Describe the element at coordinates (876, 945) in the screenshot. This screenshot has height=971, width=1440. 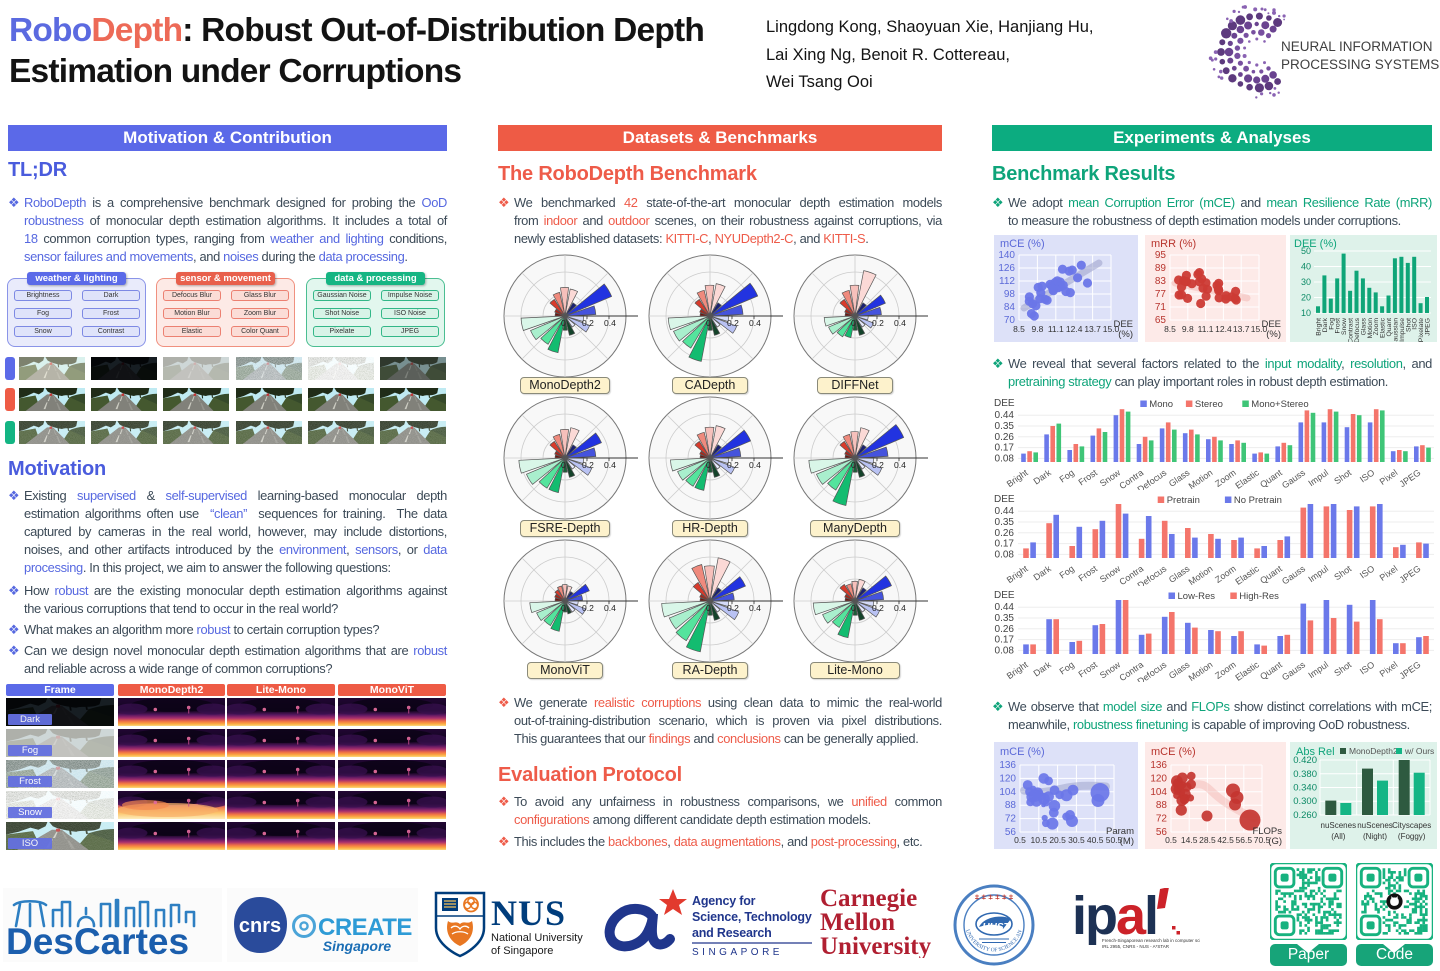
I see `svg-text: University` at that location.